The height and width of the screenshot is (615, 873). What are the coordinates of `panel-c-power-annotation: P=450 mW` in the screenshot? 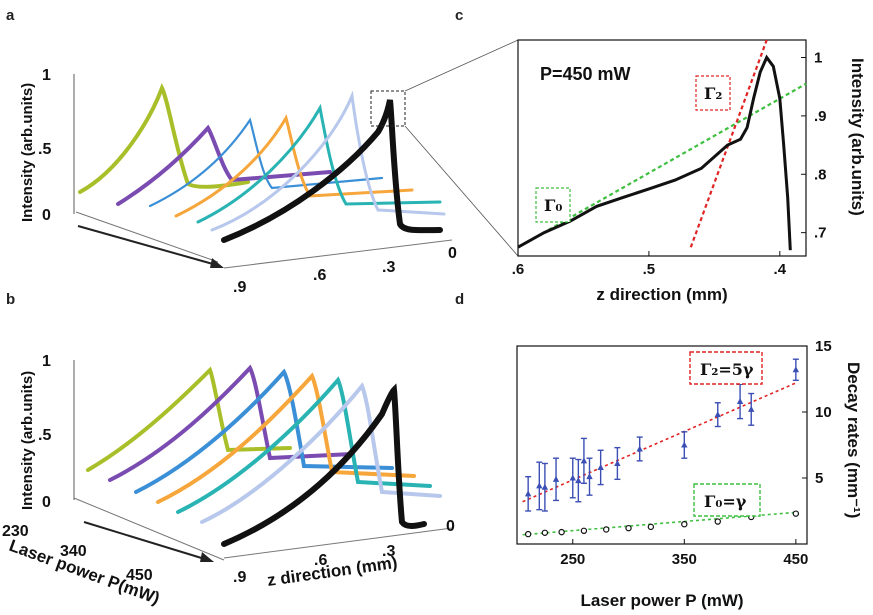 It's located at (585, 74).